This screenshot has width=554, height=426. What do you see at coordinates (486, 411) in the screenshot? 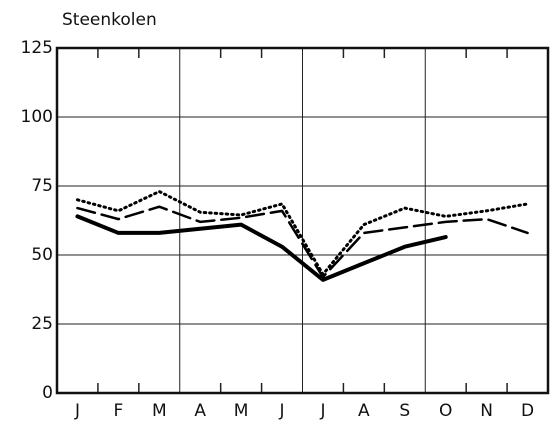
I see `x-tick-label: N` at bounding box center [486, 411].